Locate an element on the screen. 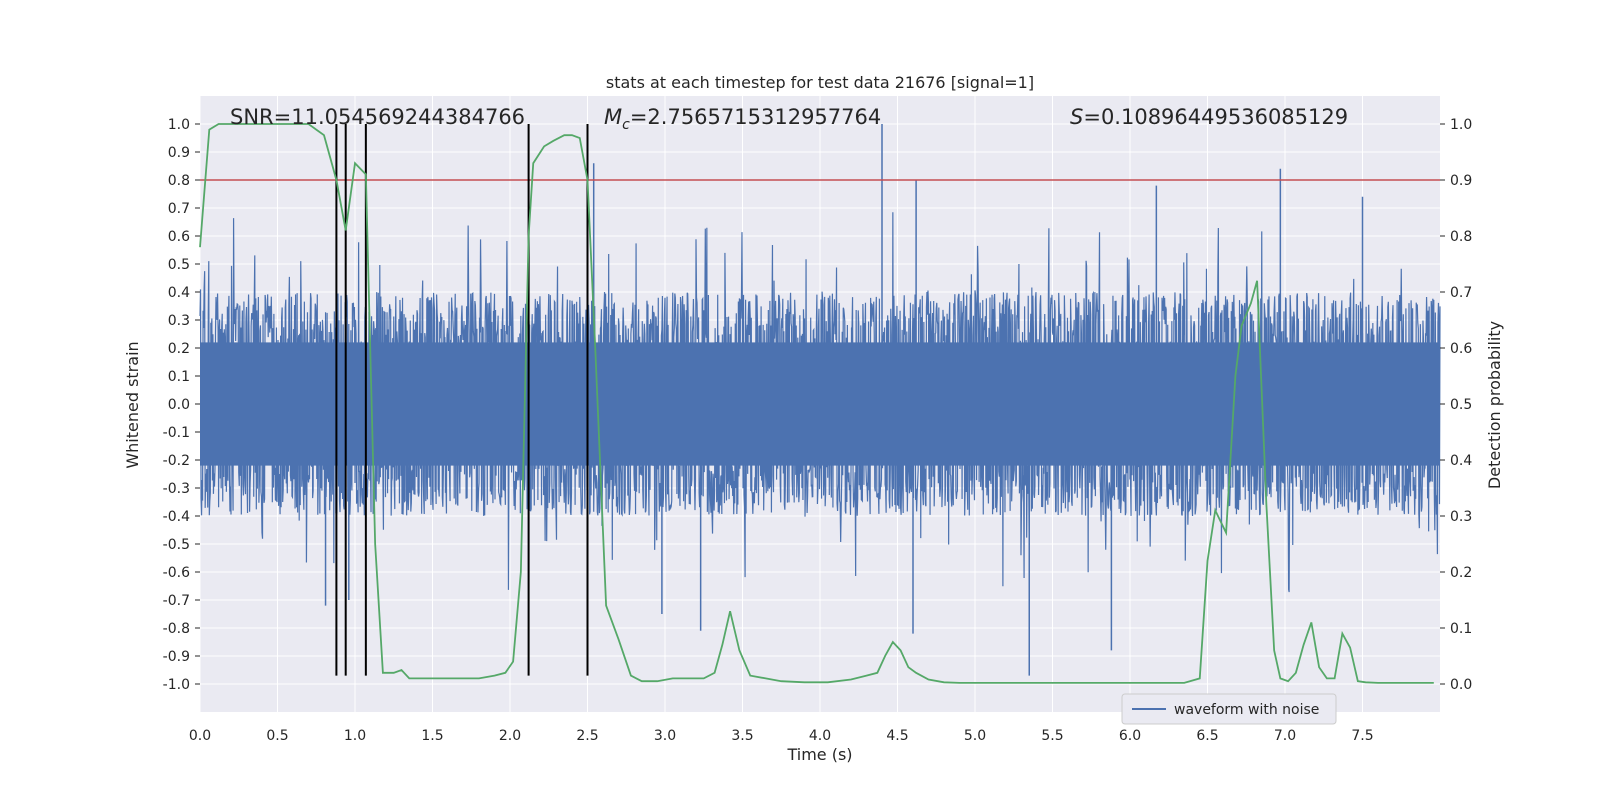 The image size is (1600, 800). y-tick-label-right: 0.2 is located at coordinates (1461, 573).